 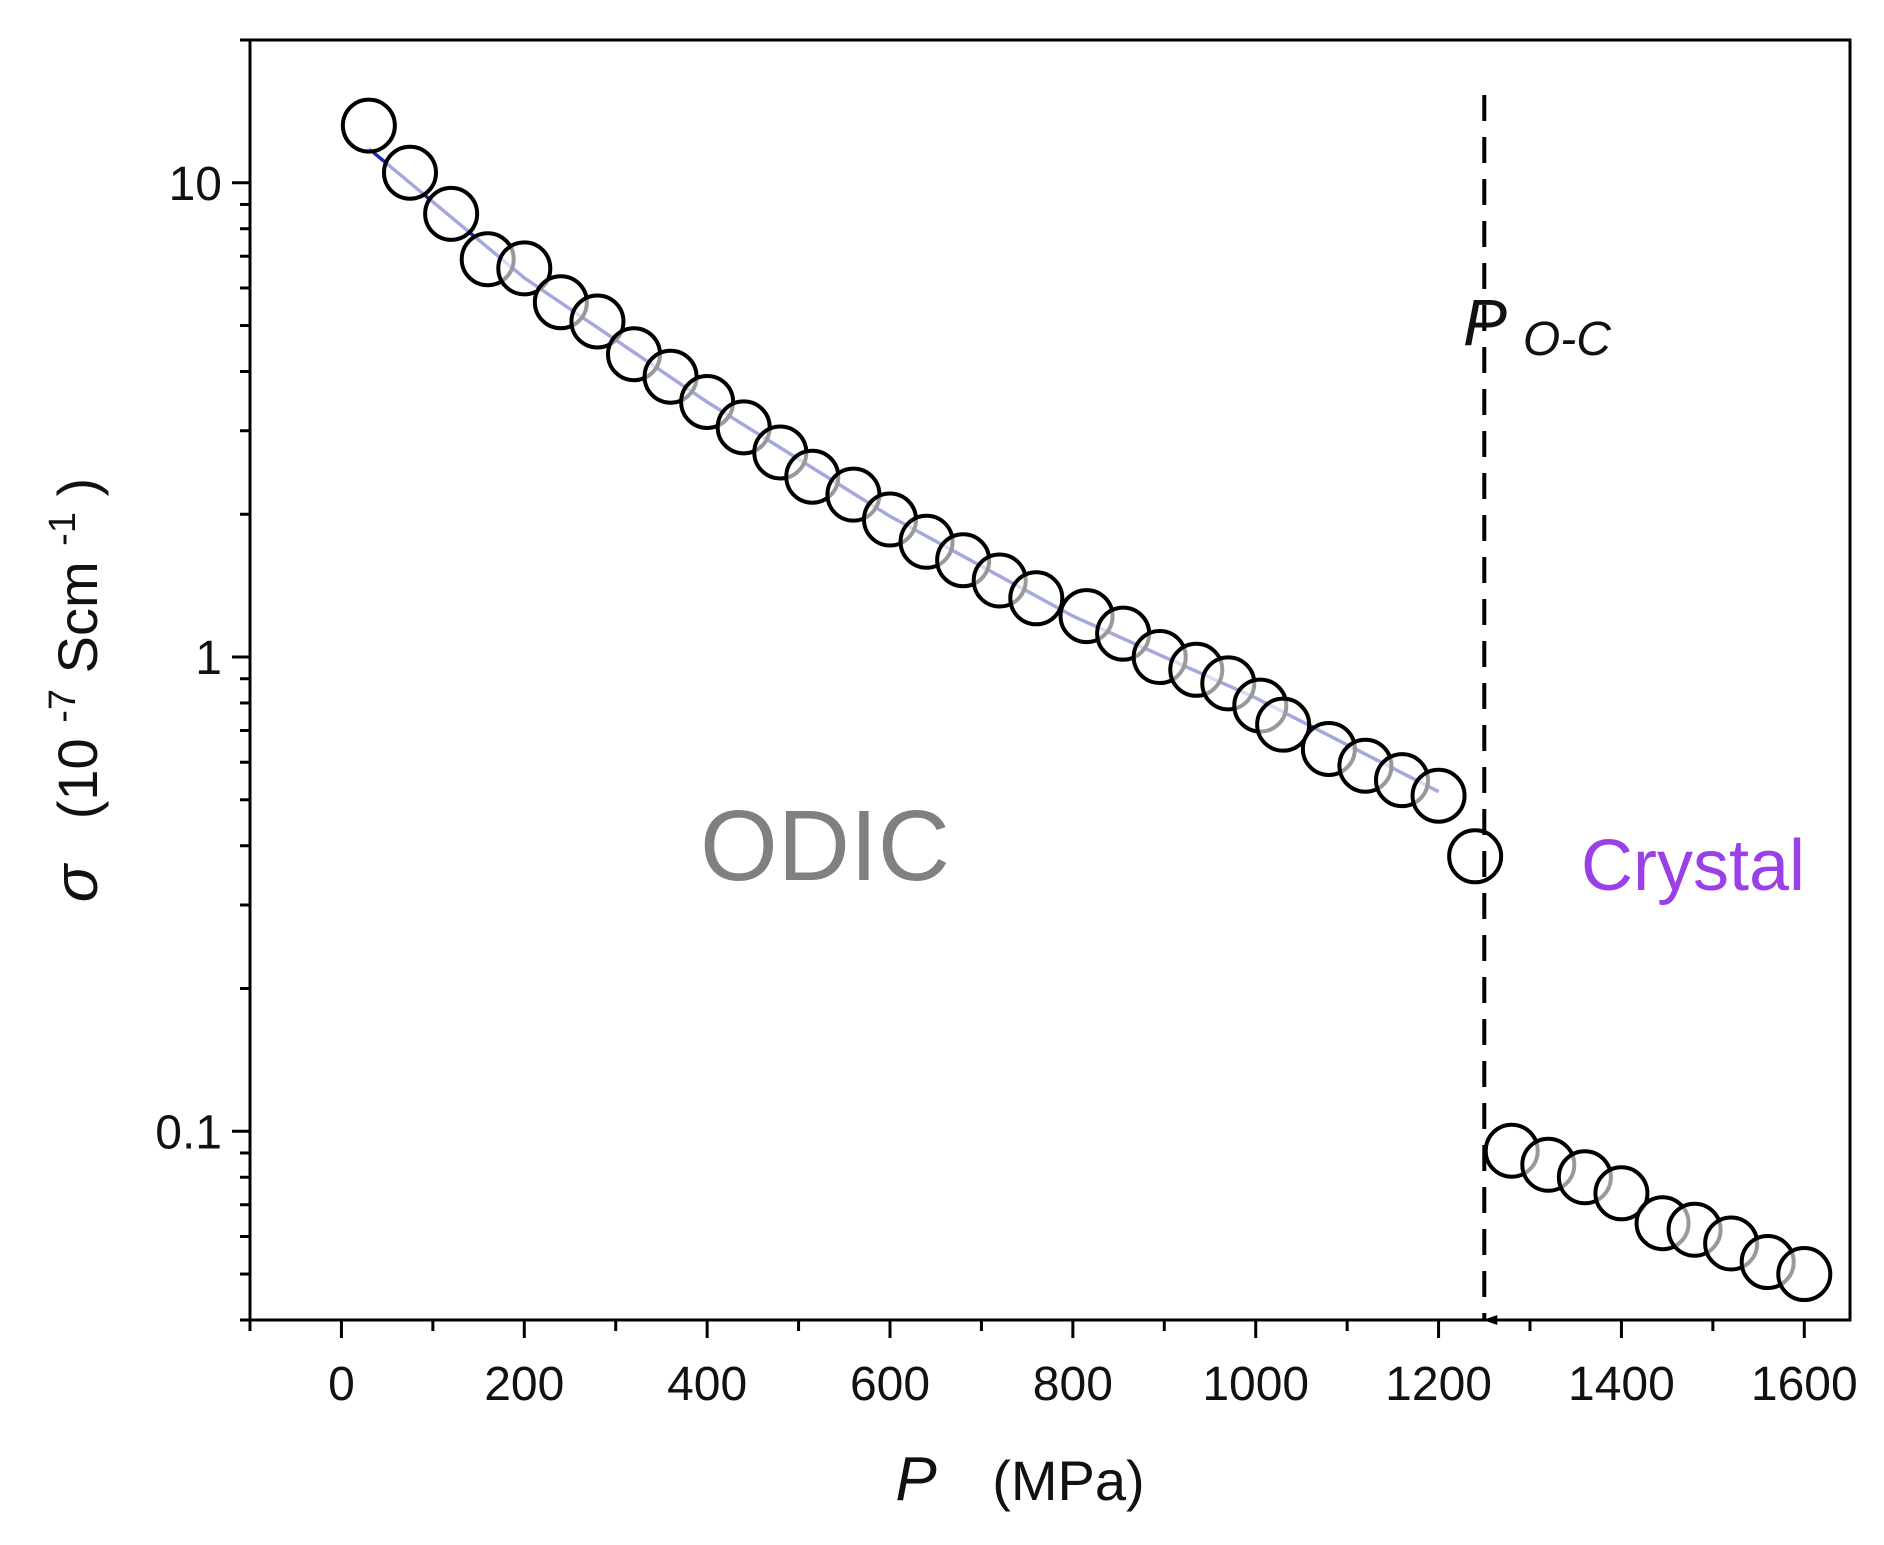 What do you see at coordinates (1567, 339) in the screenshot?
I see `transition-label-sub: O-C` at bounding box center [1567, 339].